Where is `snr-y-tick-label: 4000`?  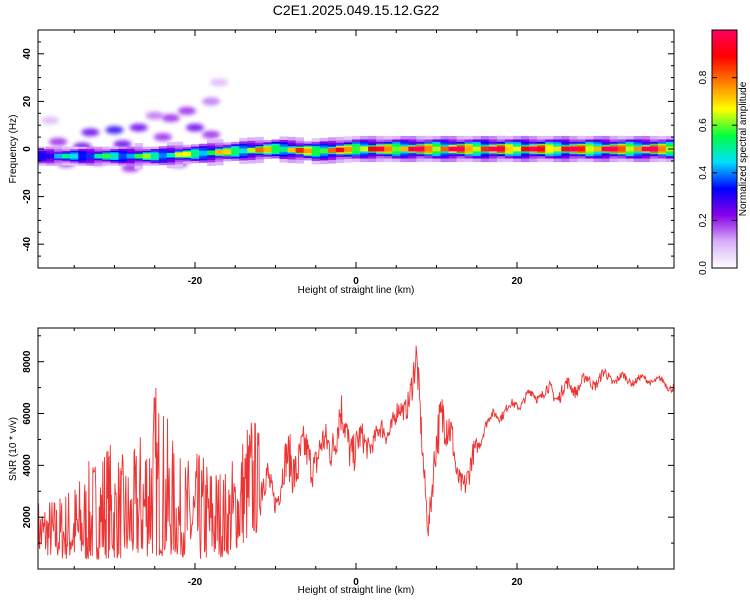 snr-y-tick-label: 4000 is located at coordinates (27, 465).